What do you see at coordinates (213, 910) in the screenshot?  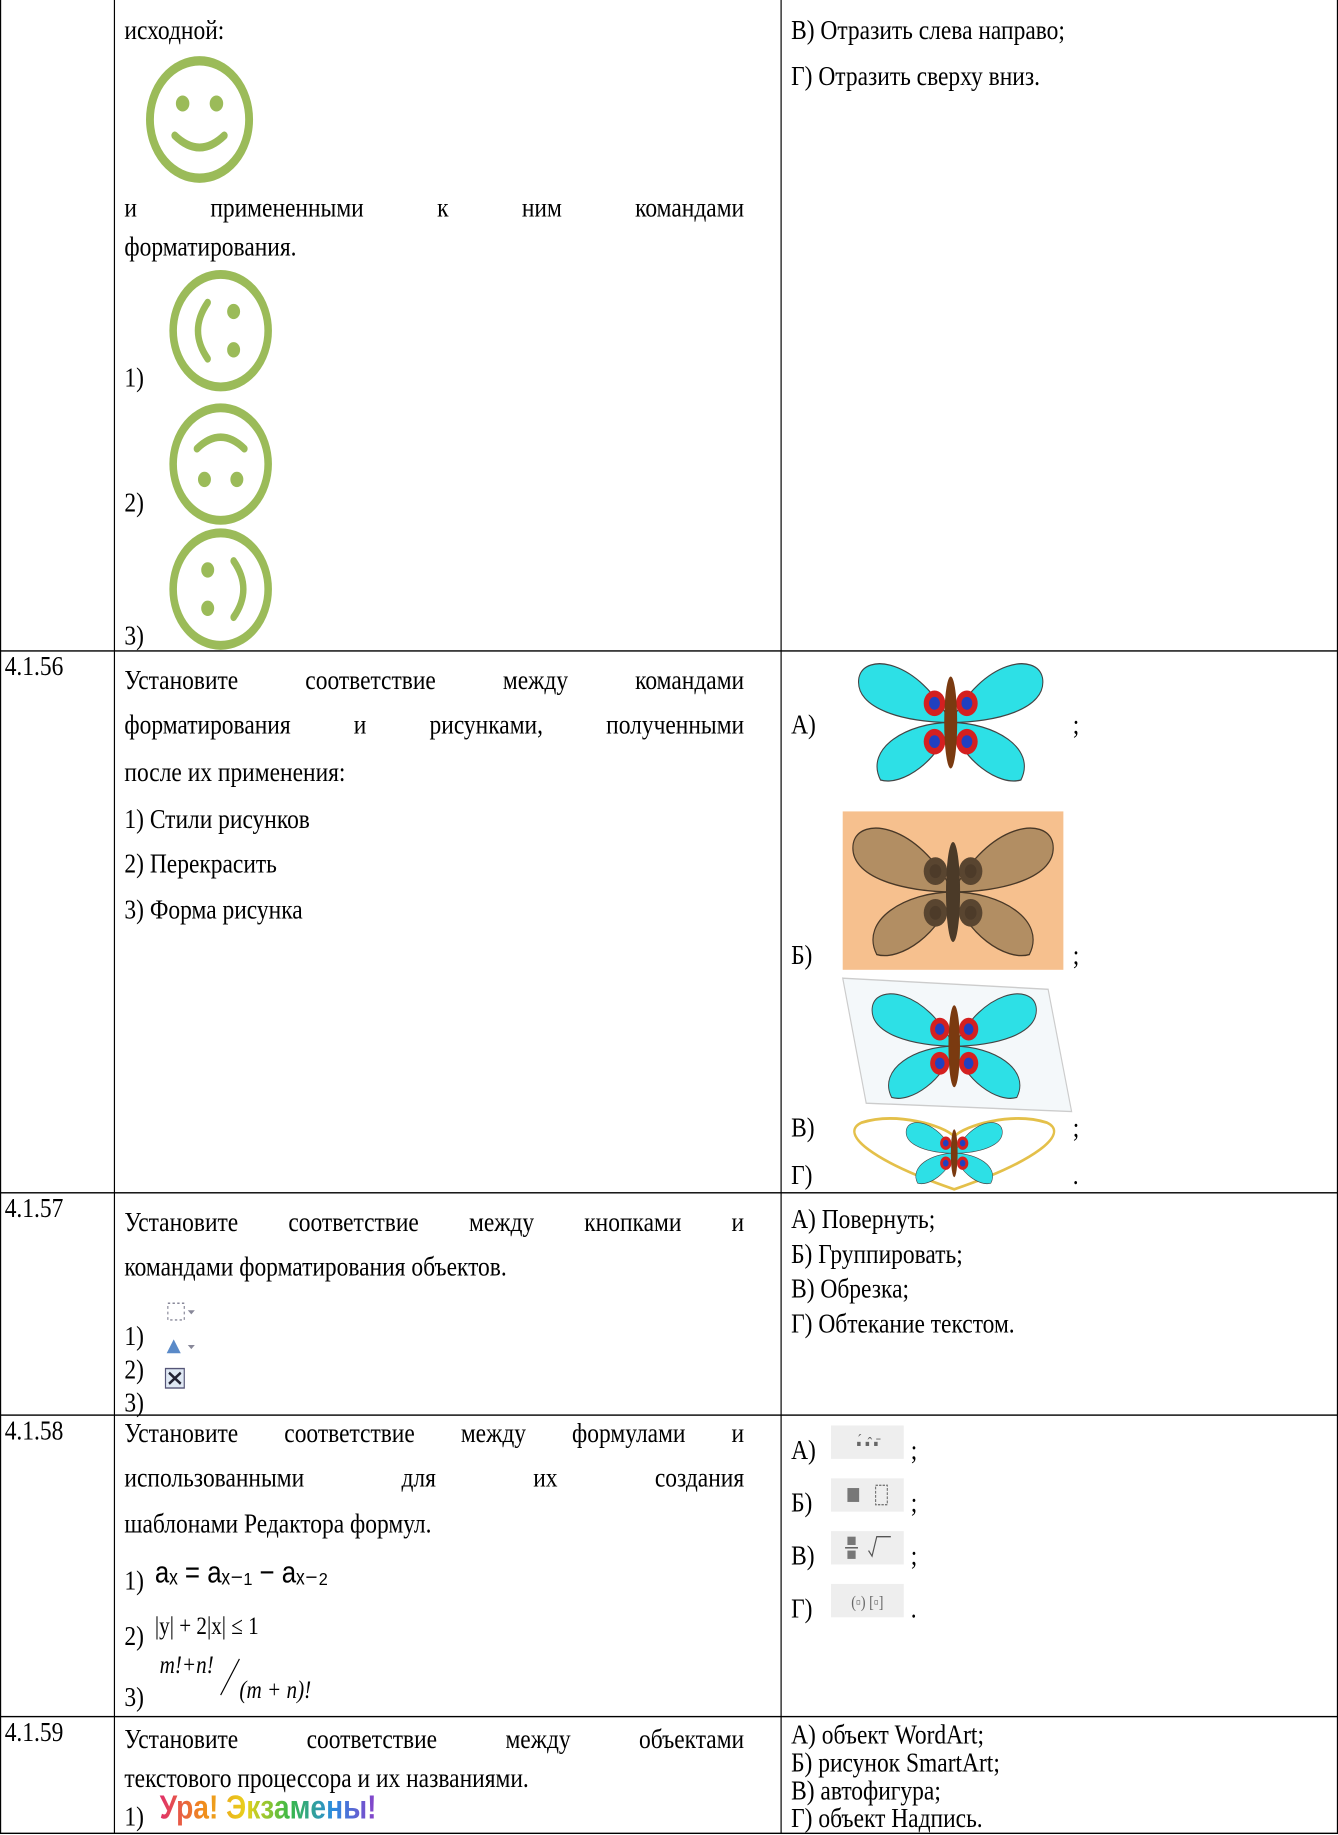 I see `text: 3) Форма рисунка` at bounding box center [213, 910].